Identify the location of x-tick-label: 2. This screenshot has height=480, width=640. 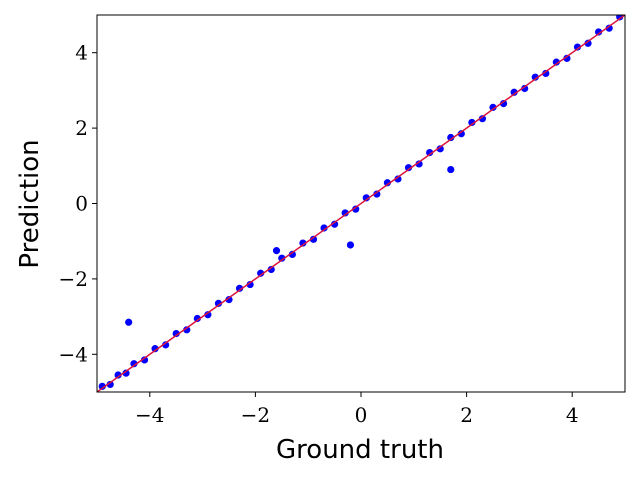
(466, 415).